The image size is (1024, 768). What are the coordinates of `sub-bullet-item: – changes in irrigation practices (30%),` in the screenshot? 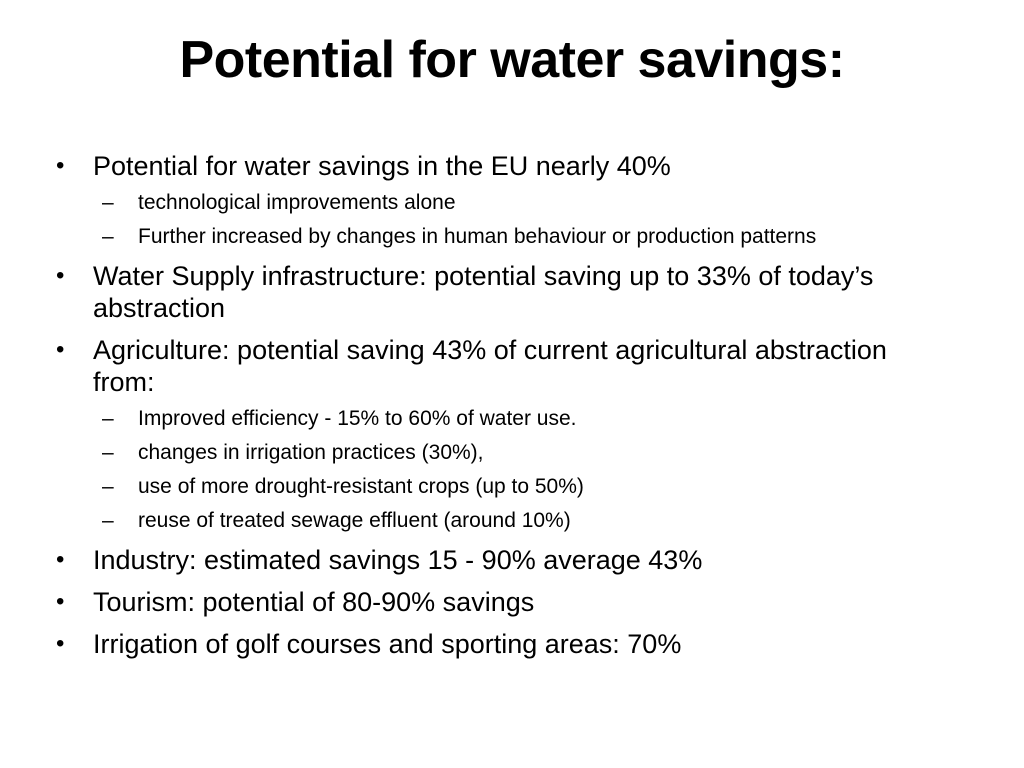 It's located at (496, 452).